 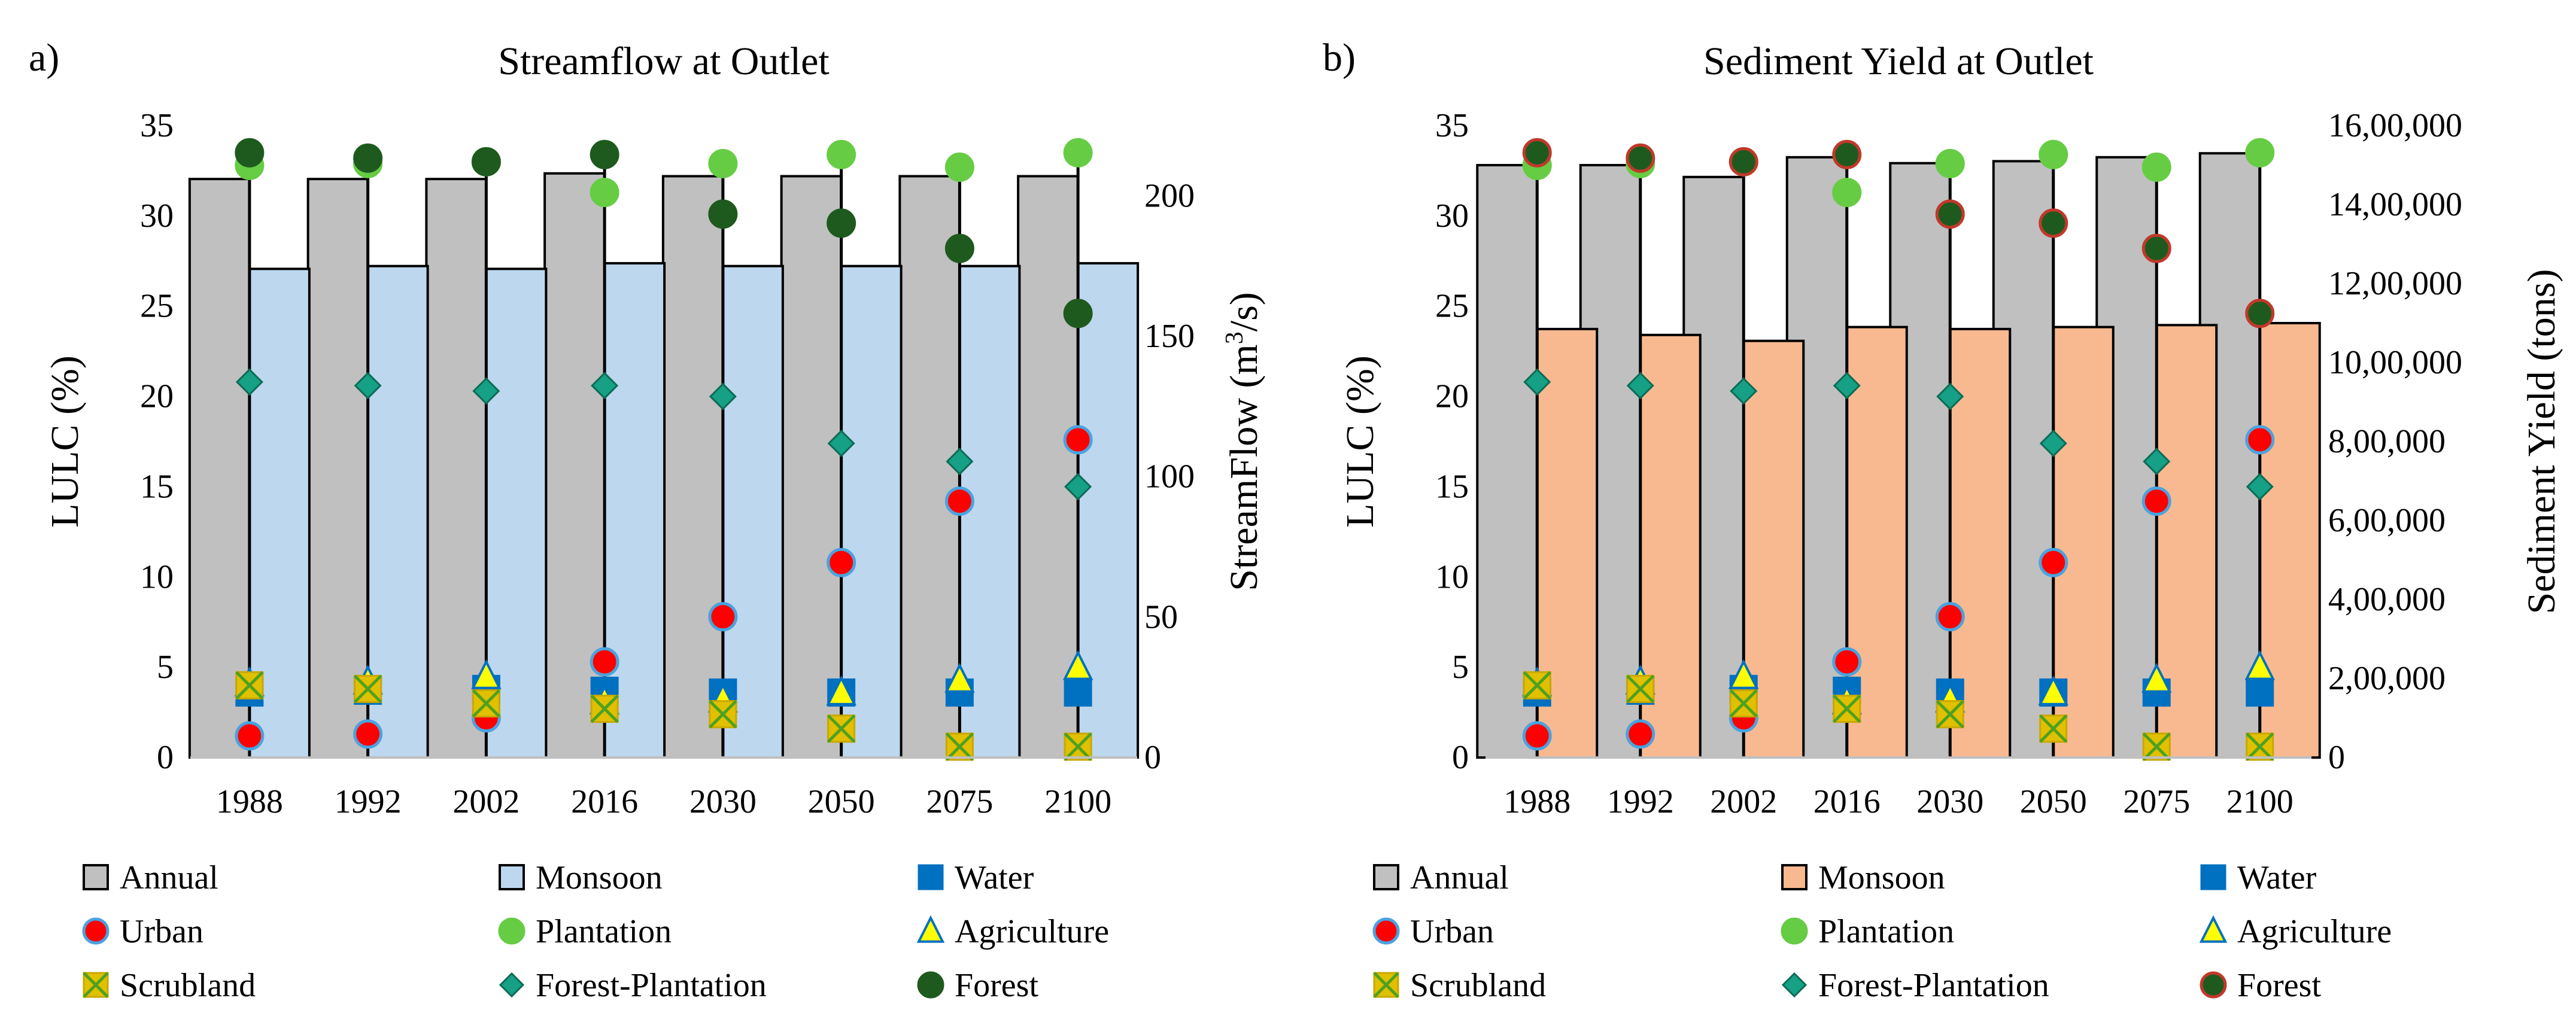 I want to click on x-tick-label: 2100, so click(x=2260, y=801).